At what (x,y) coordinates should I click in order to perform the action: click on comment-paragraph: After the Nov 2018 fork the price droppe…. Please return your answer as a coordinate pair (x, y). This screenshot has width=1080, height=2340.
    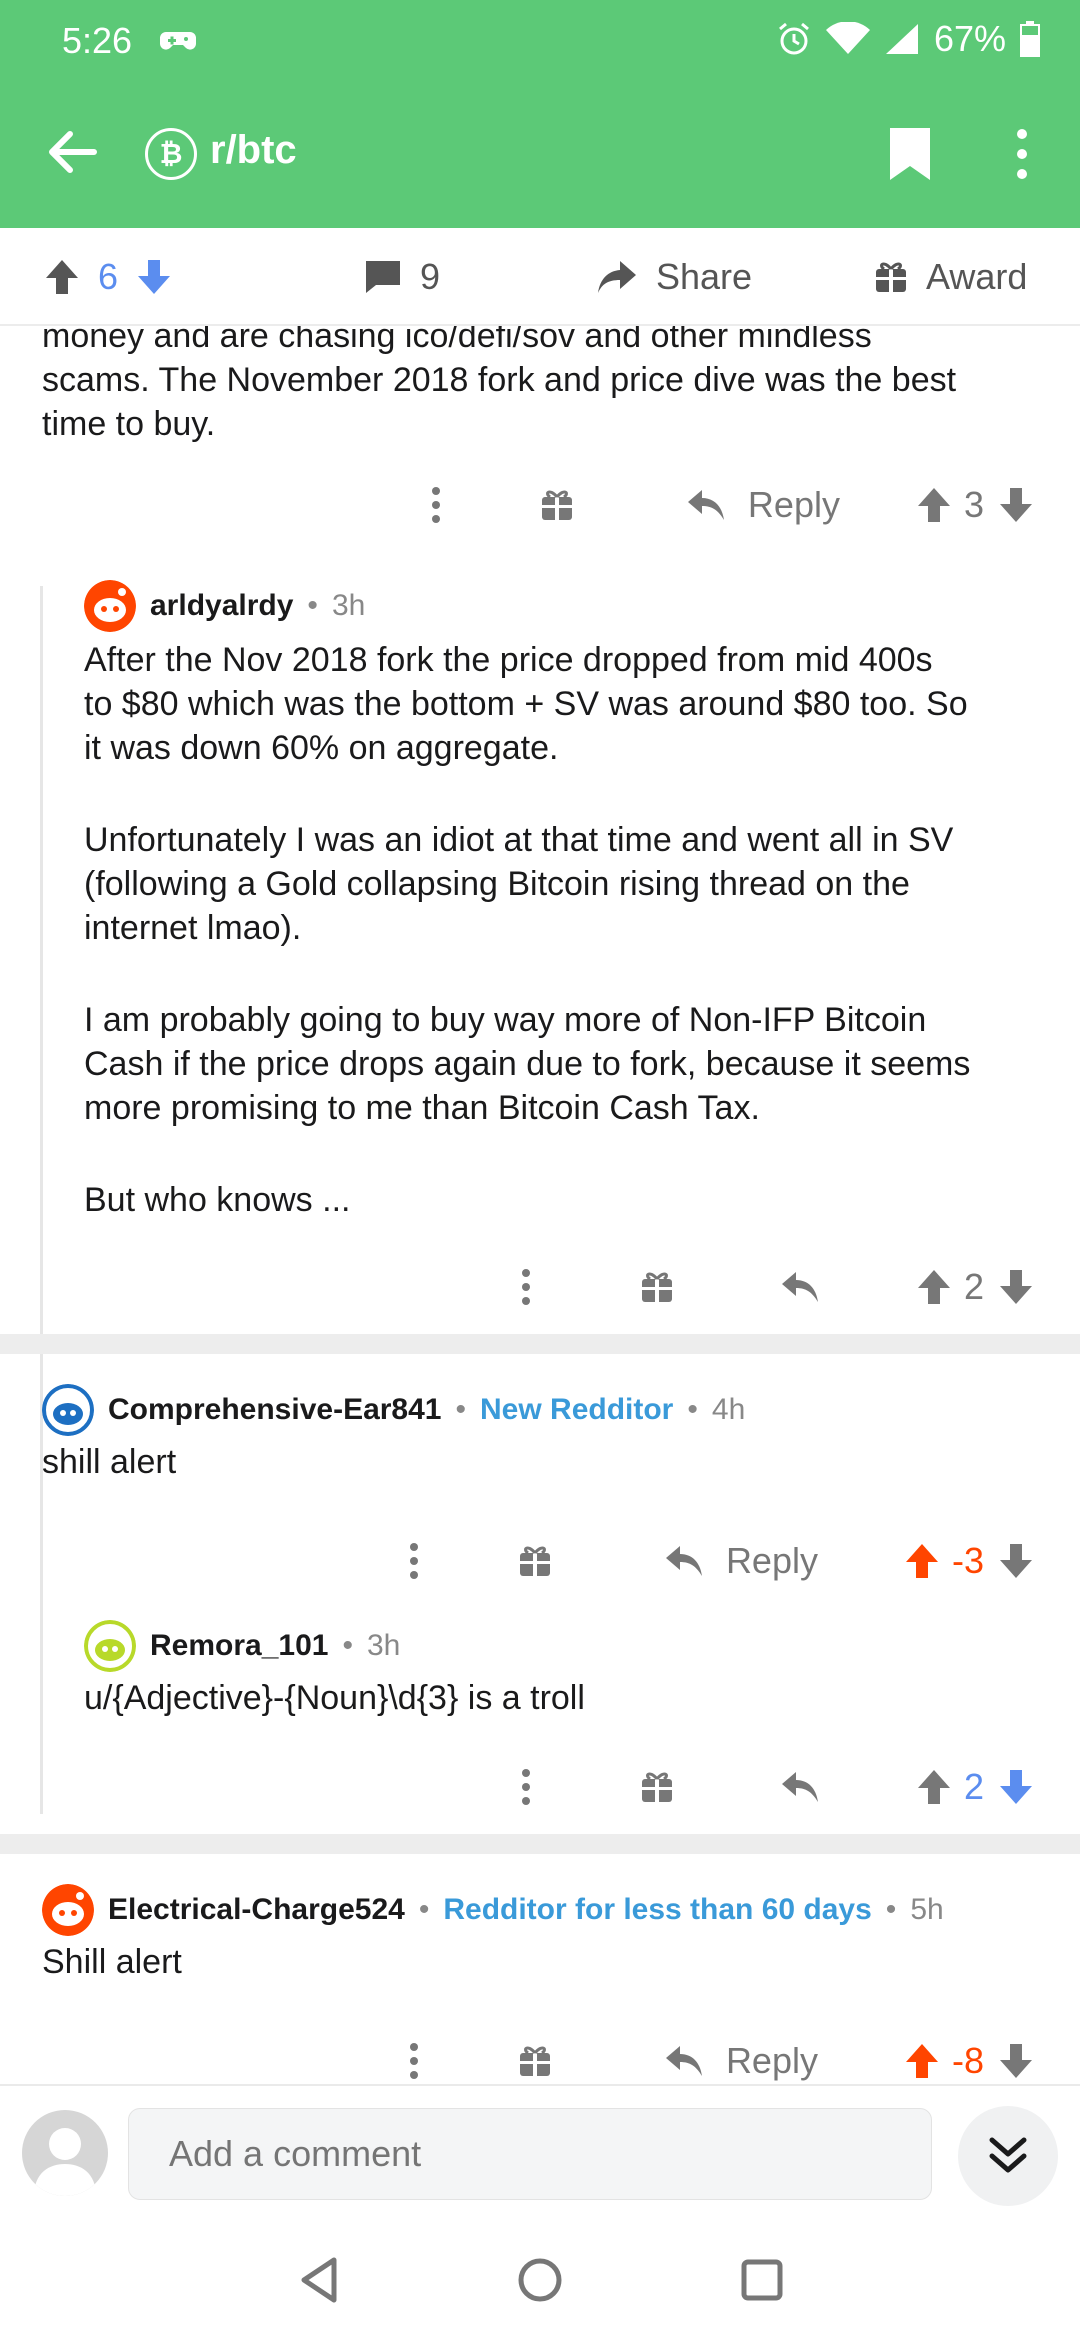
    Looking at the image, I should click on (574, 704).